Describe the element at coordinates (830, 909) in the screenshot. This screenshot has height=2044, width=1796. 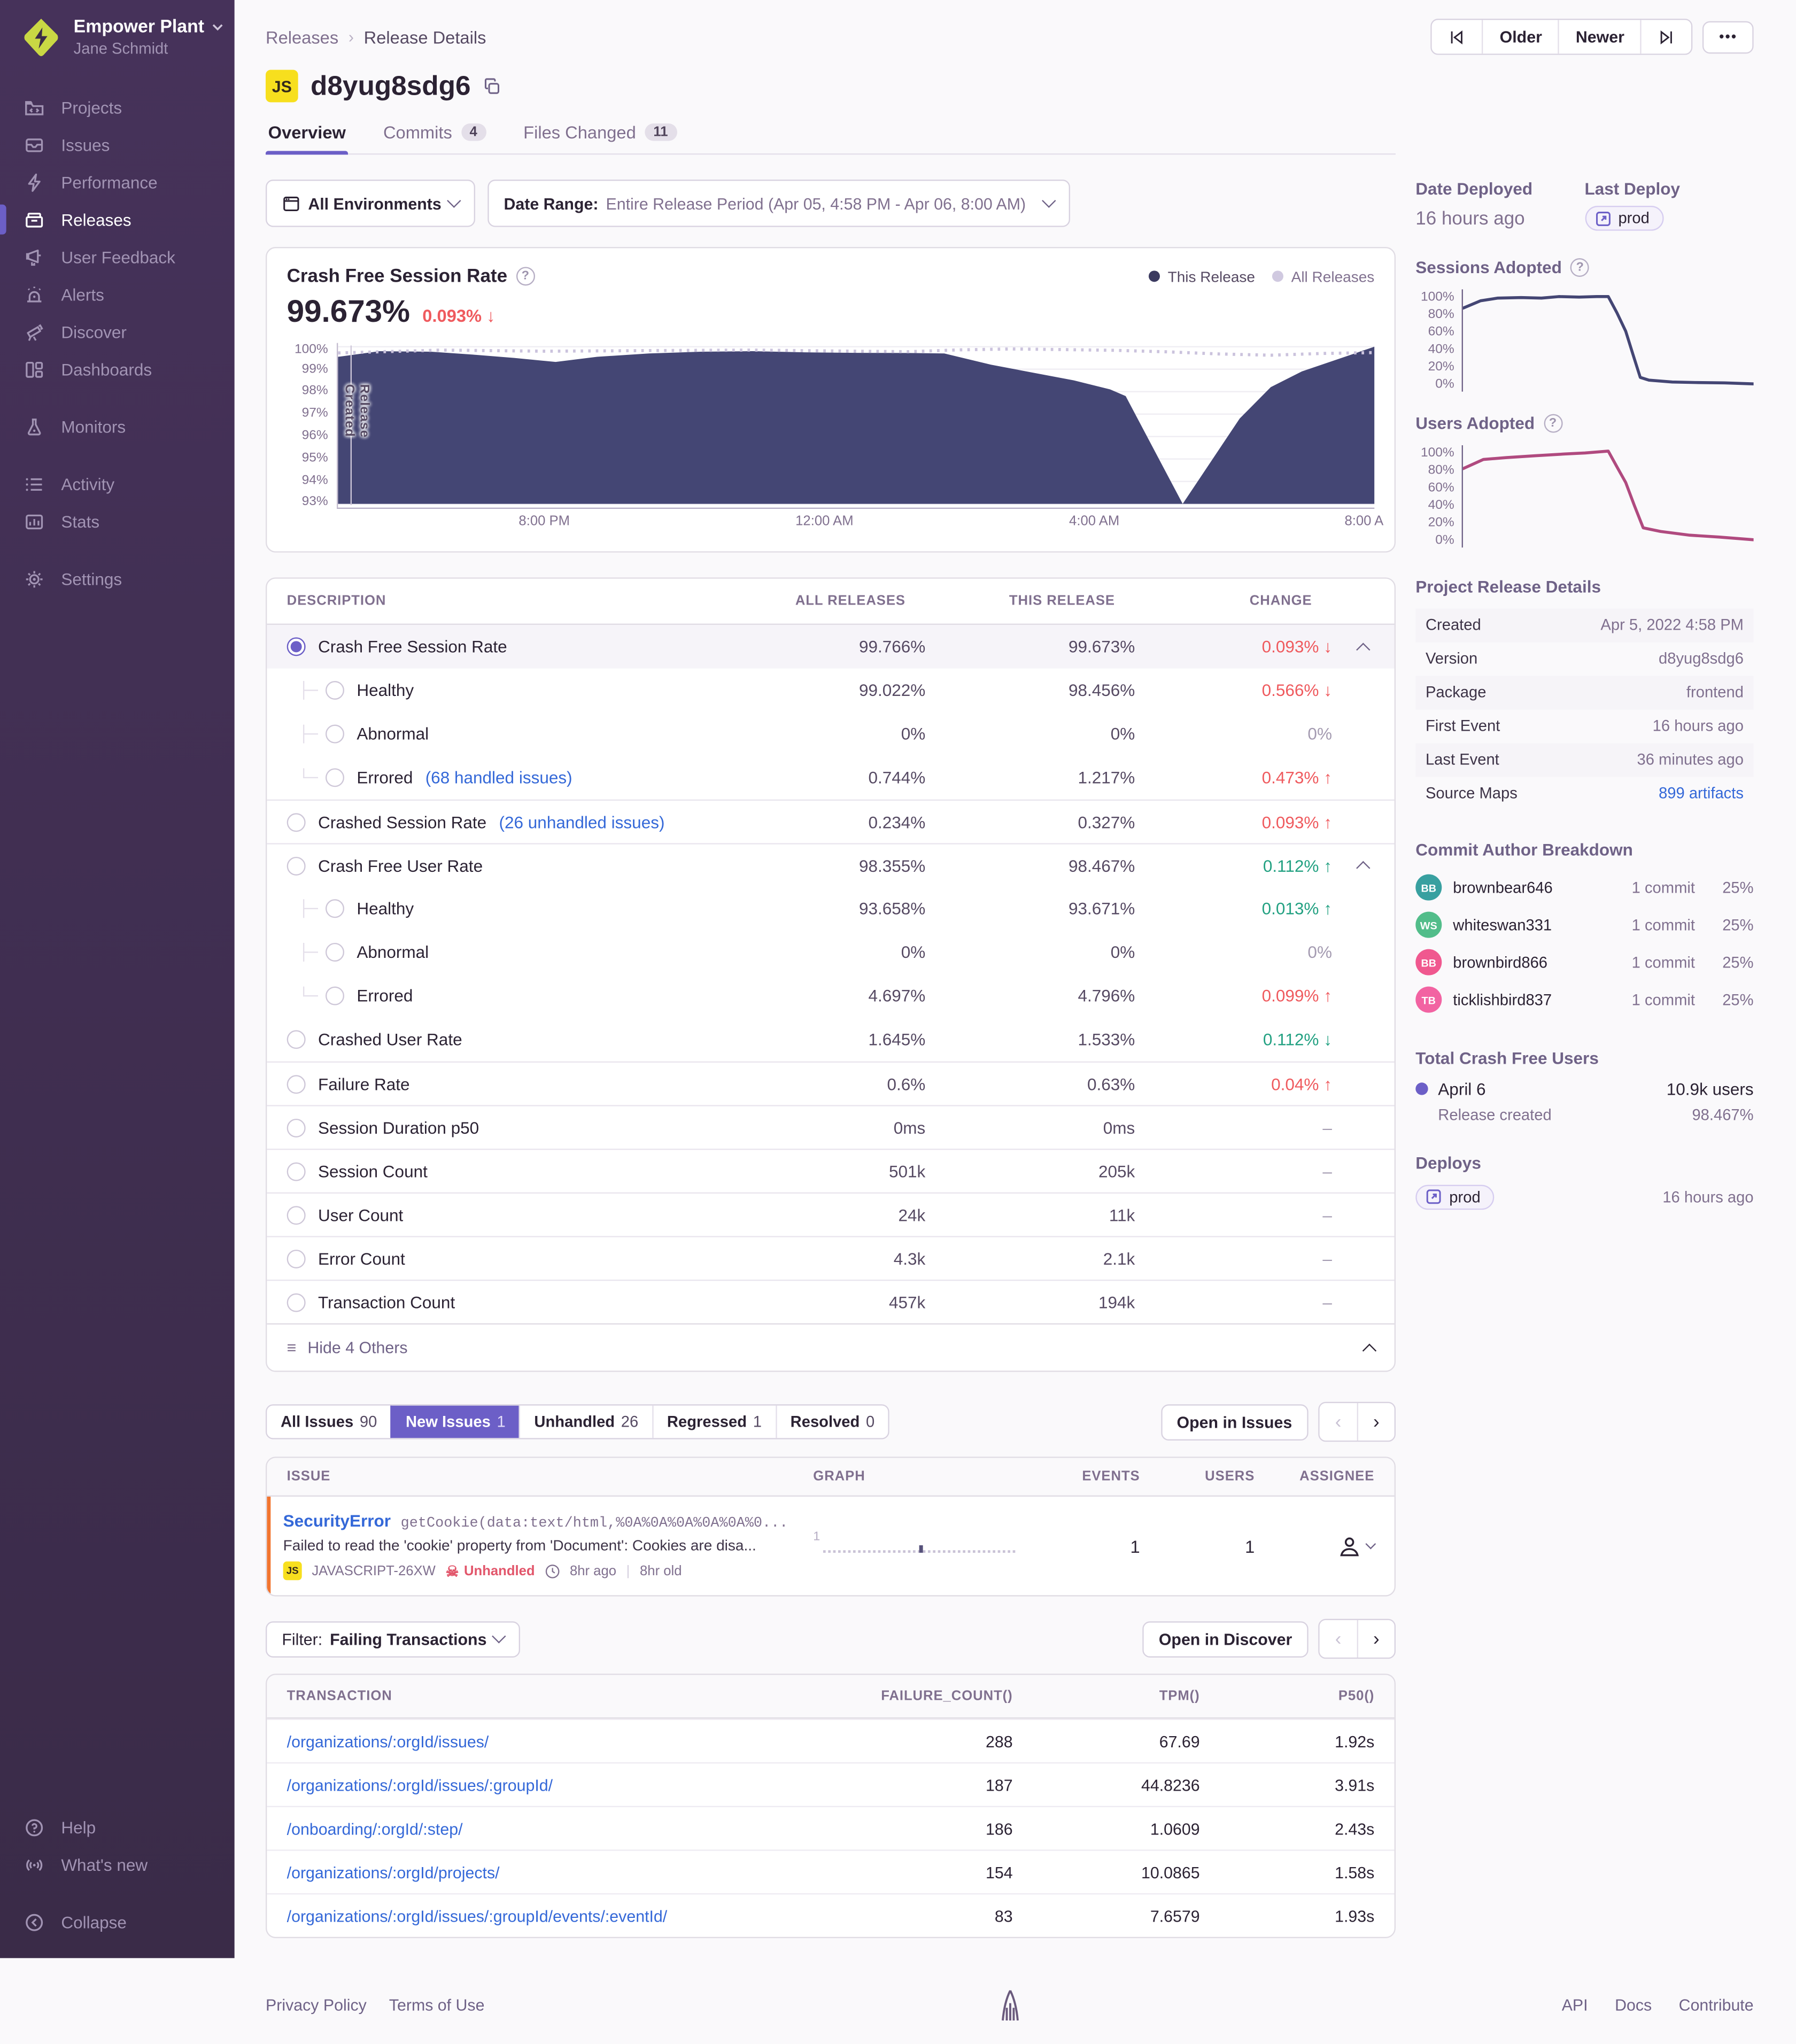
I see `metric-row-healthy-user: Healthy 93.658% 93.671% 0.013% ↑` at that location.